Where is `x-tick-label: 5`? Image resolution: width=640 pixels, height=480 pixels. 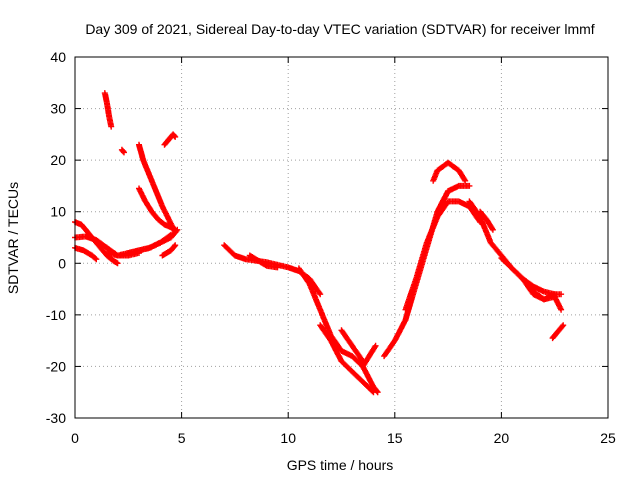
x-tick-label: 5 is located at coordinates (182, 438).